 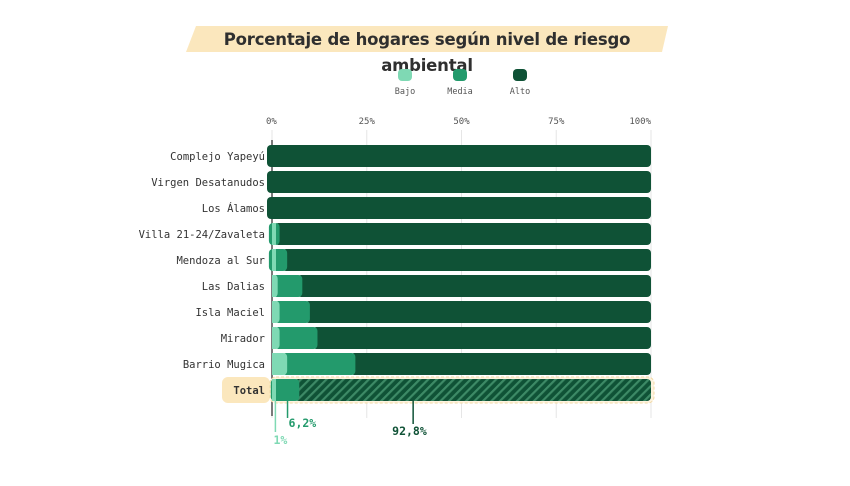 I want to click on annotation-bajo: 1%, so click(x=280, y=440).